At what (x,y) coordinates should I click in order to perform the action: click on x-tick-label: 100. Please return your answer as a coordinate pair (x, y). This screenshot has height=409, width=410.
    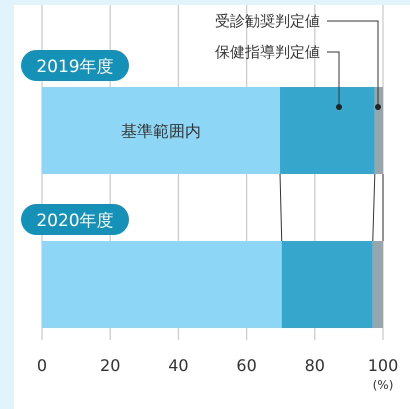
    Looking at the image, I should click on (383, 365).